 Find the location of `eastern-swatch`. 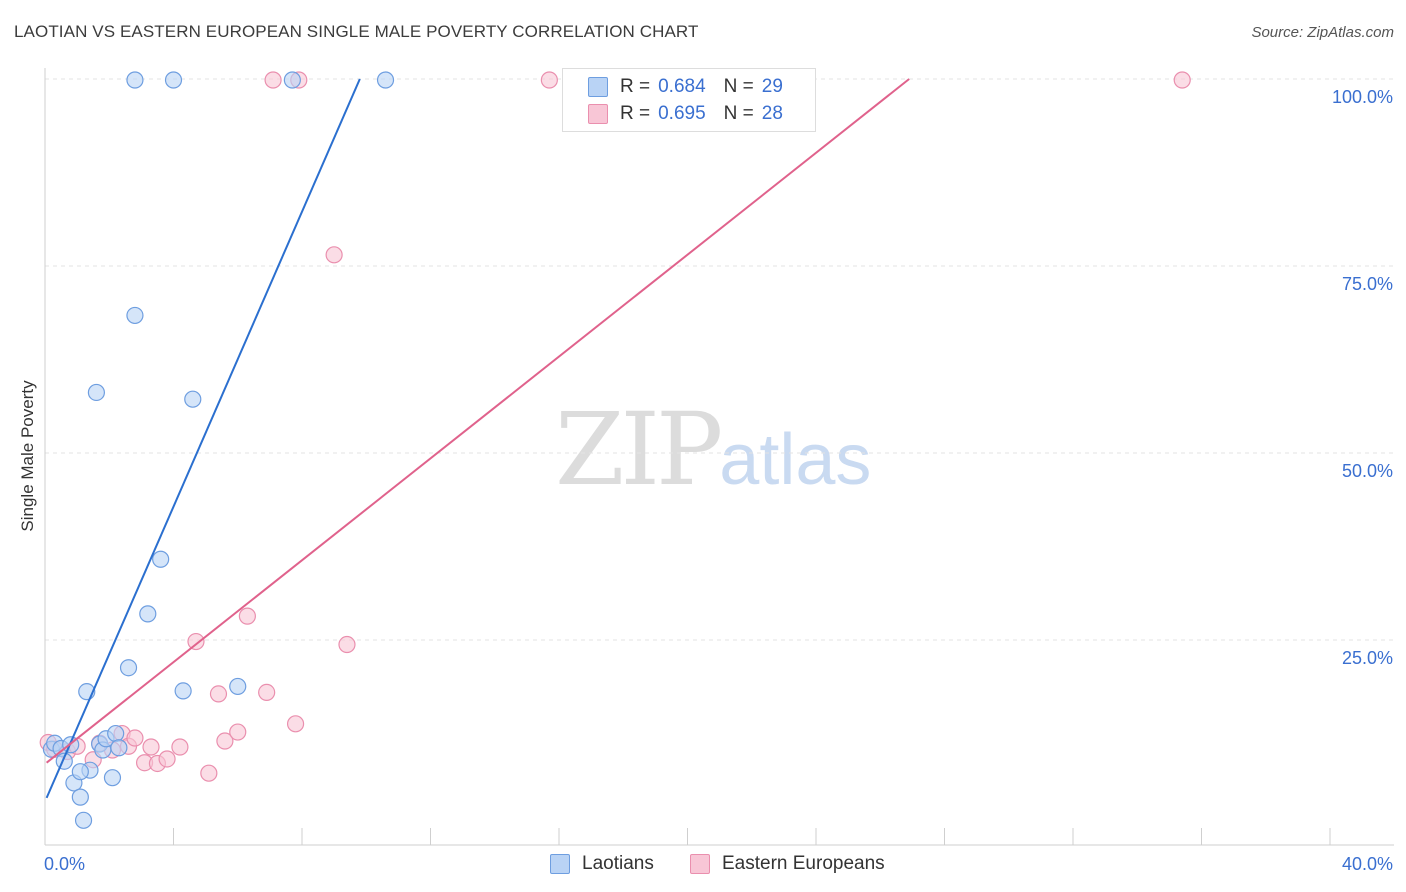

eastern-swatch is located at coordinates (598, 114).